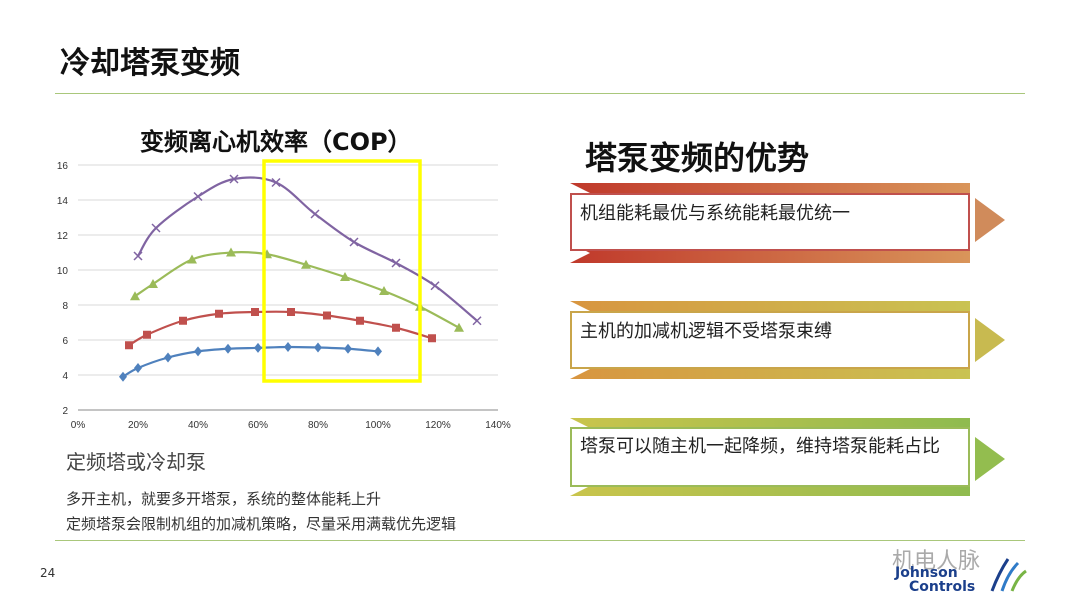 This screenshot has height=608, width=1080. I want to click on x-tick-label: 20%, so click(138, 425).